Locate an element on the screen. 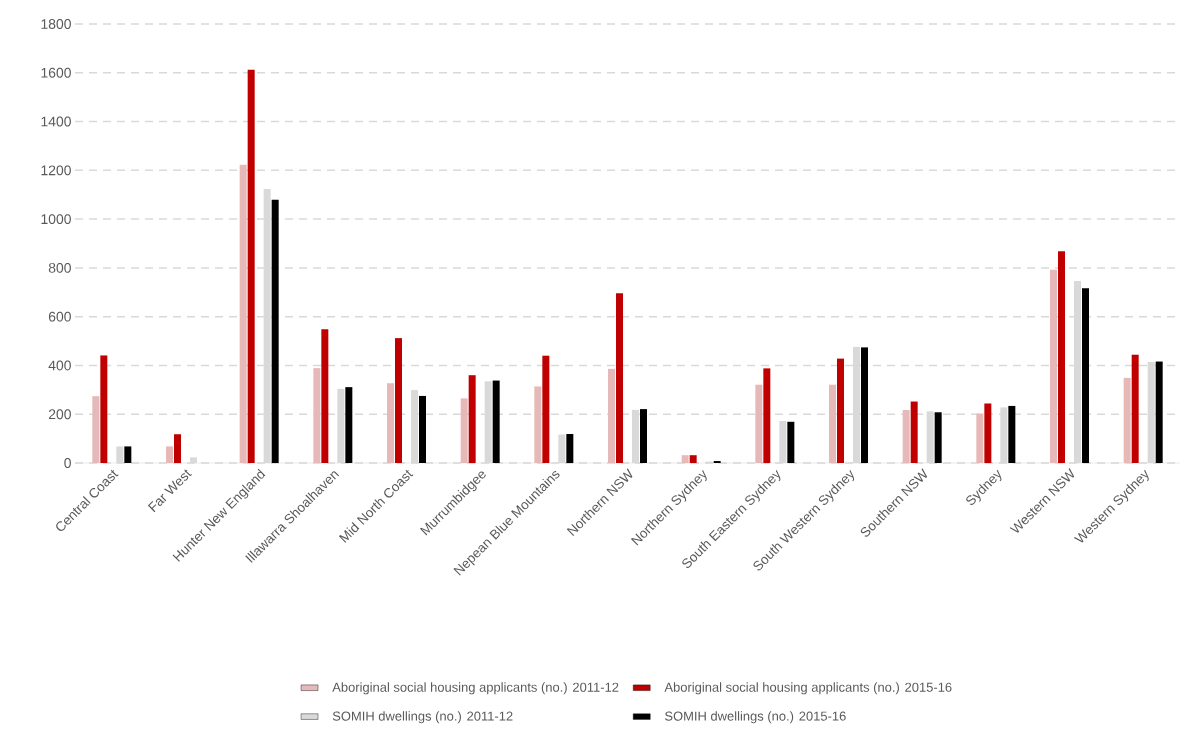 The height and width of the screenshot is (747, 1186). y-tick-label: 1000 is located at coordinates (56, 219).